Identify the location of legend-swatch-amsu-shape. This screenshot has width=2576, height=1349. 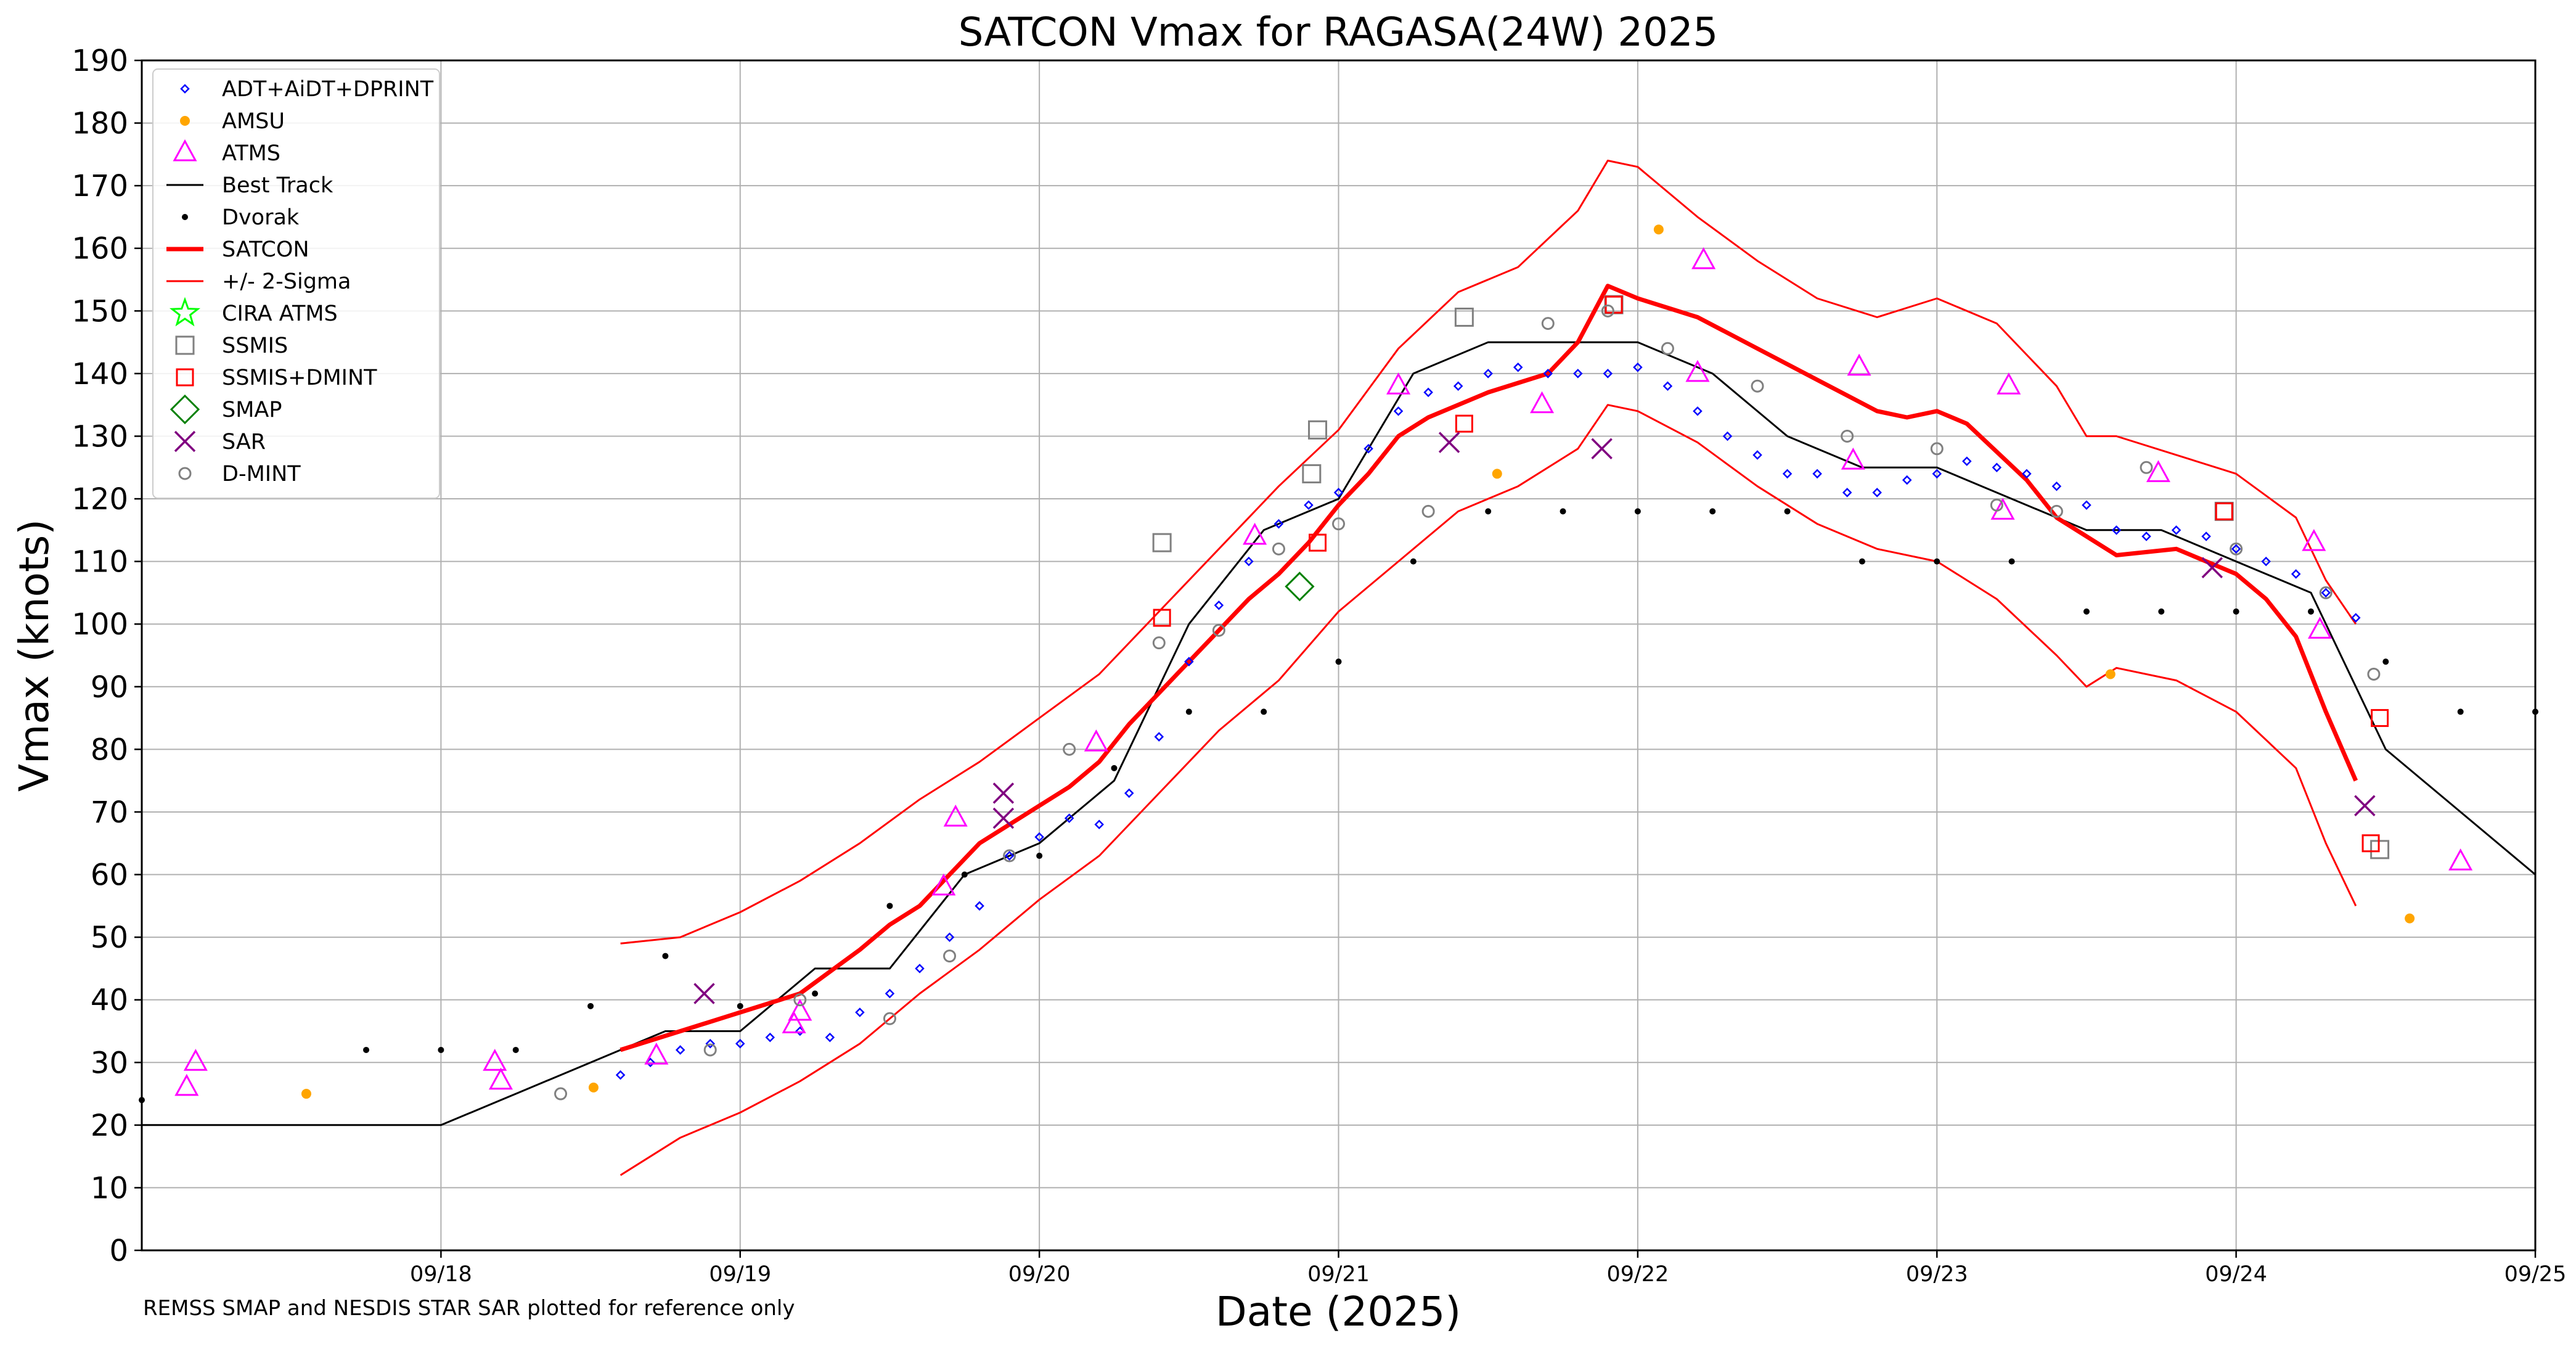
(185, 121).